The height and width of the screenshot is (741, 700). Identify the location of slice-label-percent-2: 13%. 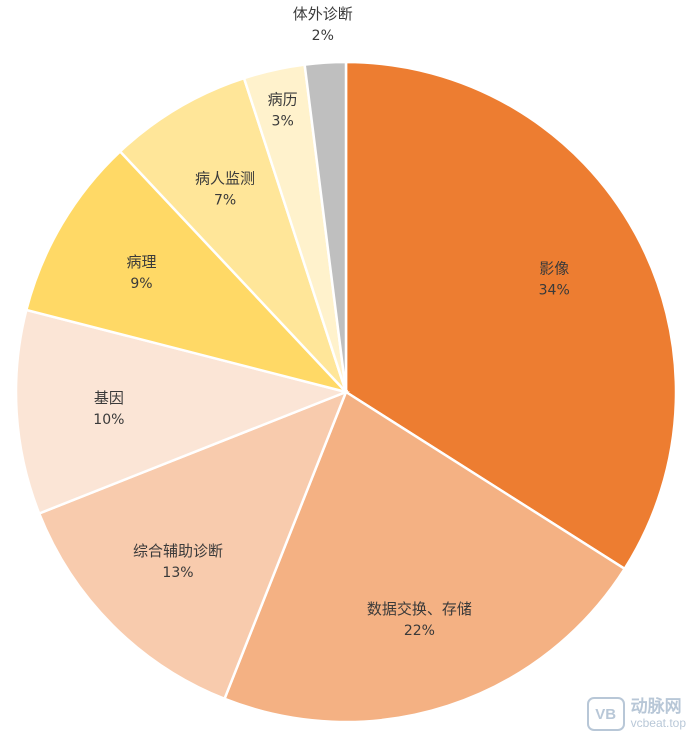
(177, 573).